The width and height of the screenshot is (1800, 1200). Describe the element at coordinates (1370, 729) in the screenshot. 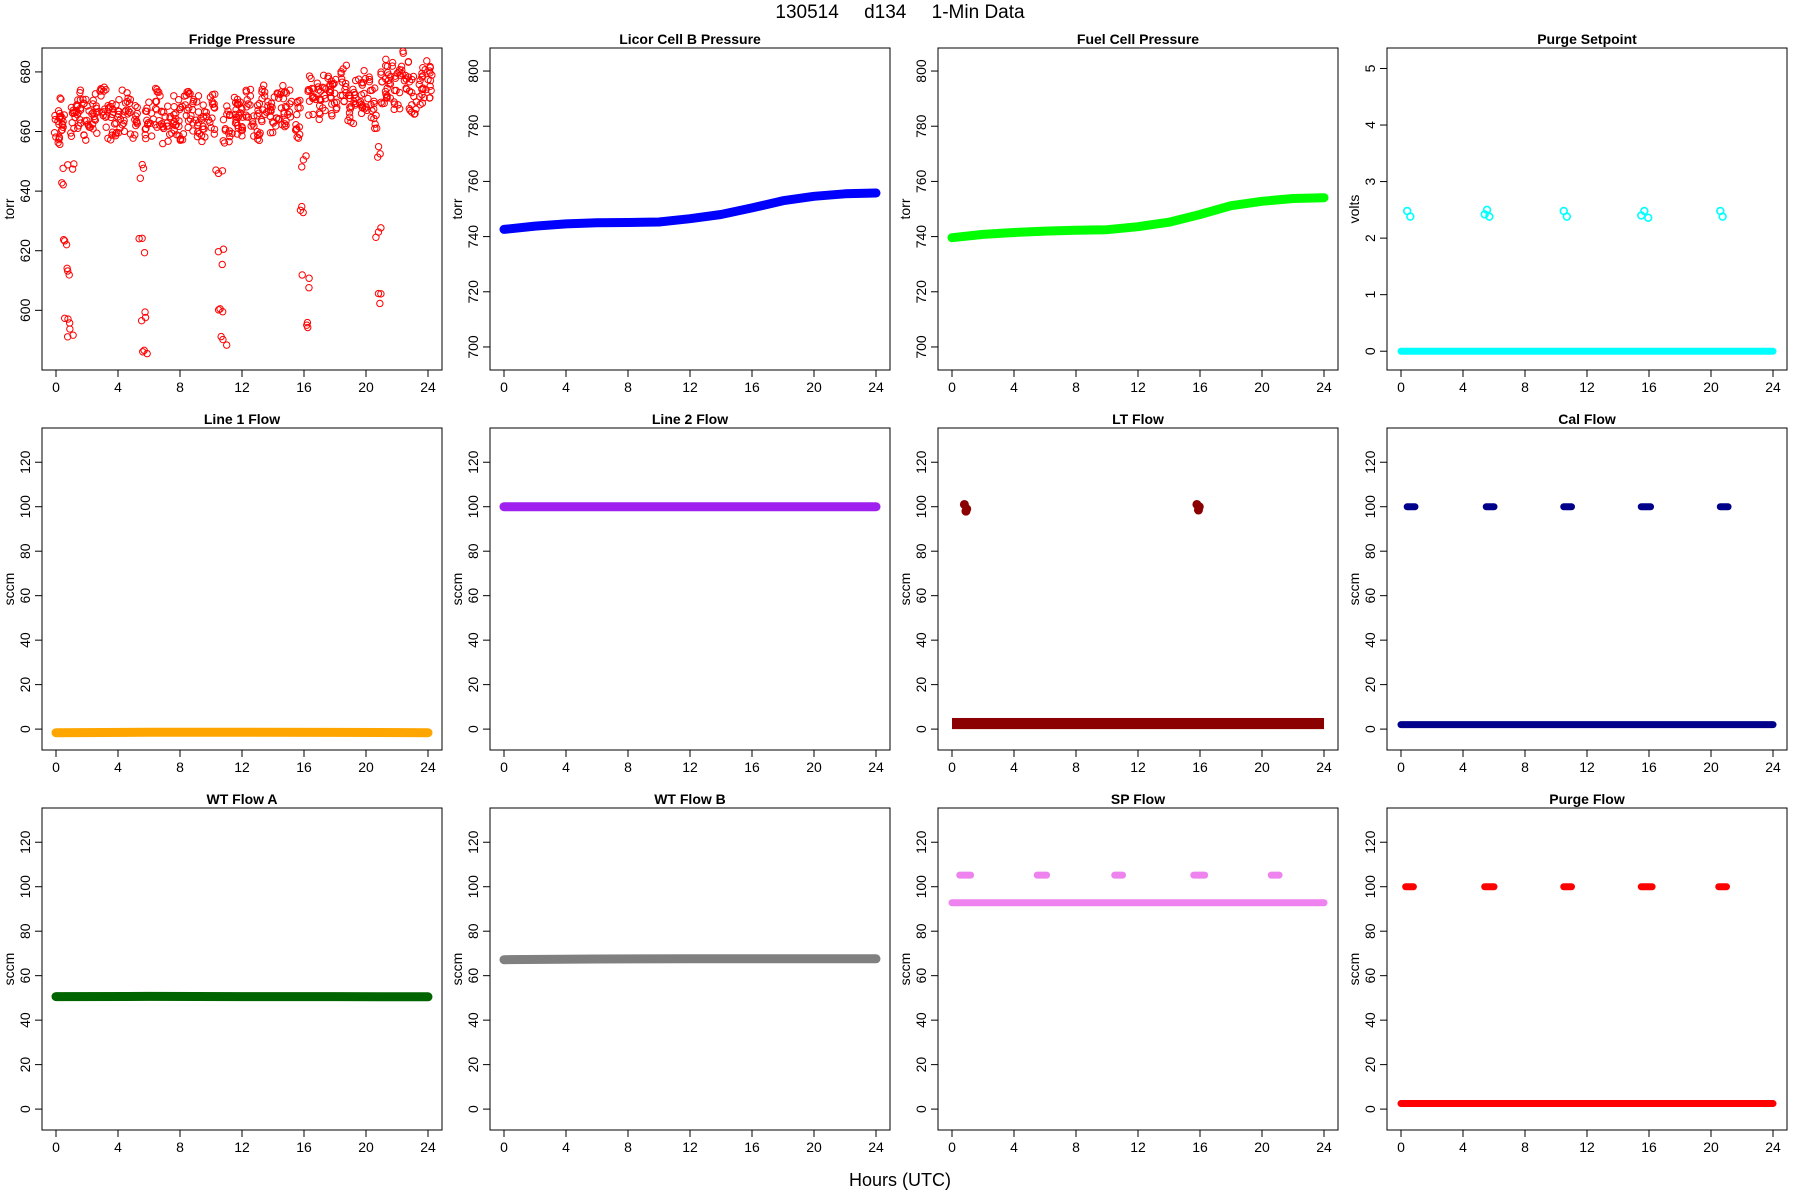

I see `y-tick-label: 0` at that location.